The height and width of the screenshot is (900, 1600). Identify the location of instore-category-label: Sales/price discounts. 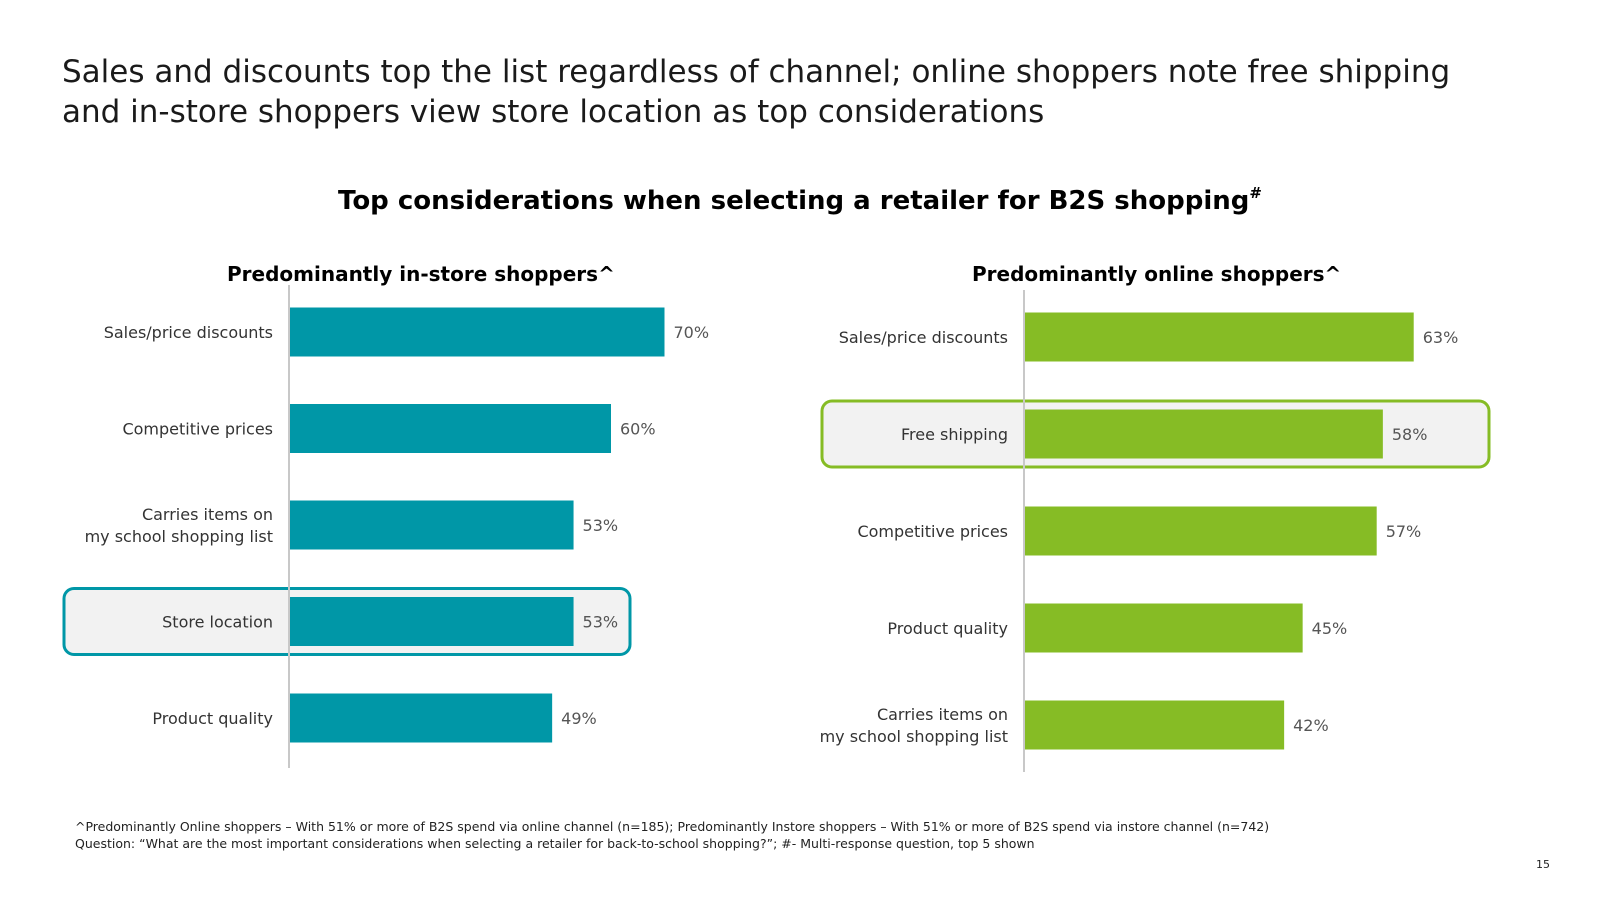
(188, 332).